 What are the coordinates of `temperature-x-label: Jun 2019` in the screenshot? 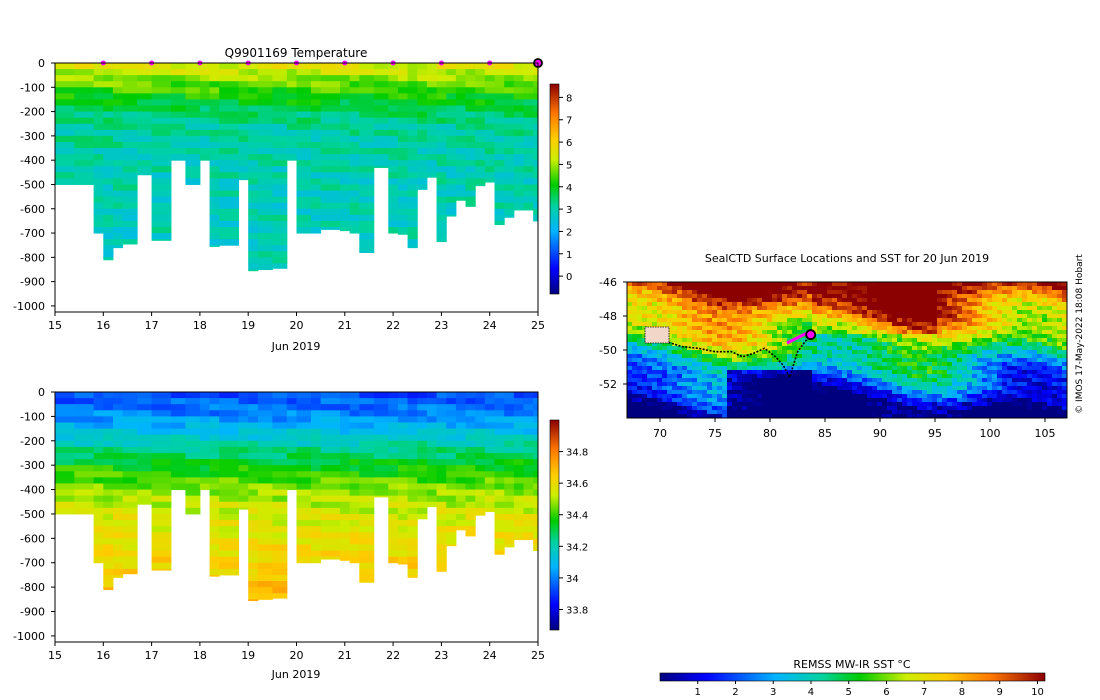 It's located at (296, 346).